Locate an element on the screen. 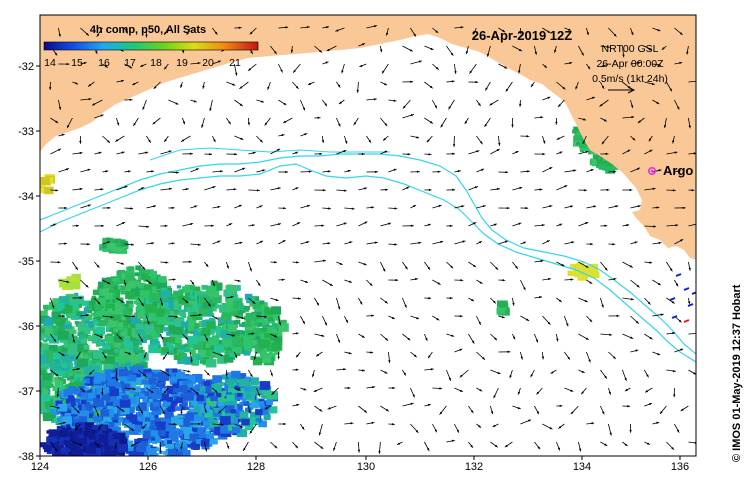 The image size is (749, 496). coastal-vector is located at coordinates (686, 321).